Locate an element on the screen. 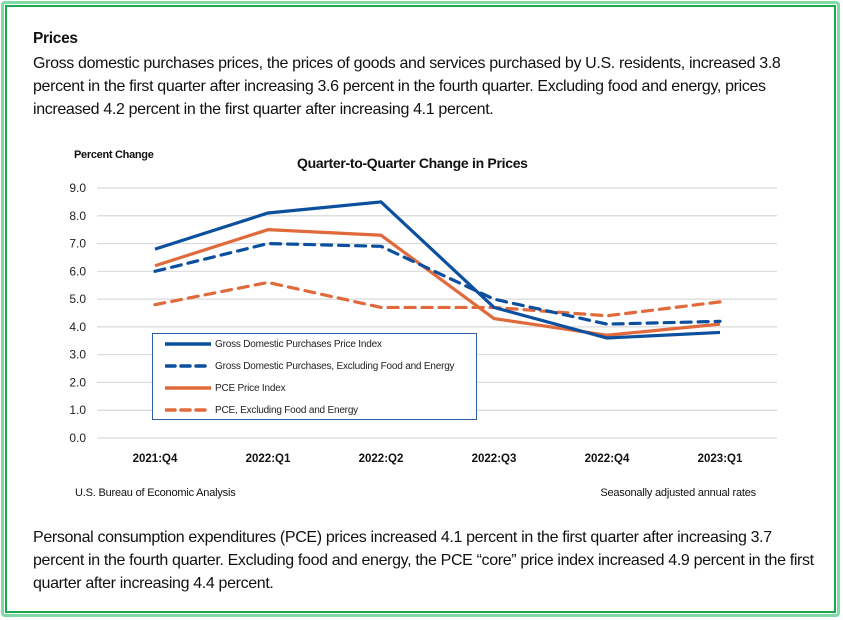  legend-swatch-solid-blue is located at coordinates (188, 344).